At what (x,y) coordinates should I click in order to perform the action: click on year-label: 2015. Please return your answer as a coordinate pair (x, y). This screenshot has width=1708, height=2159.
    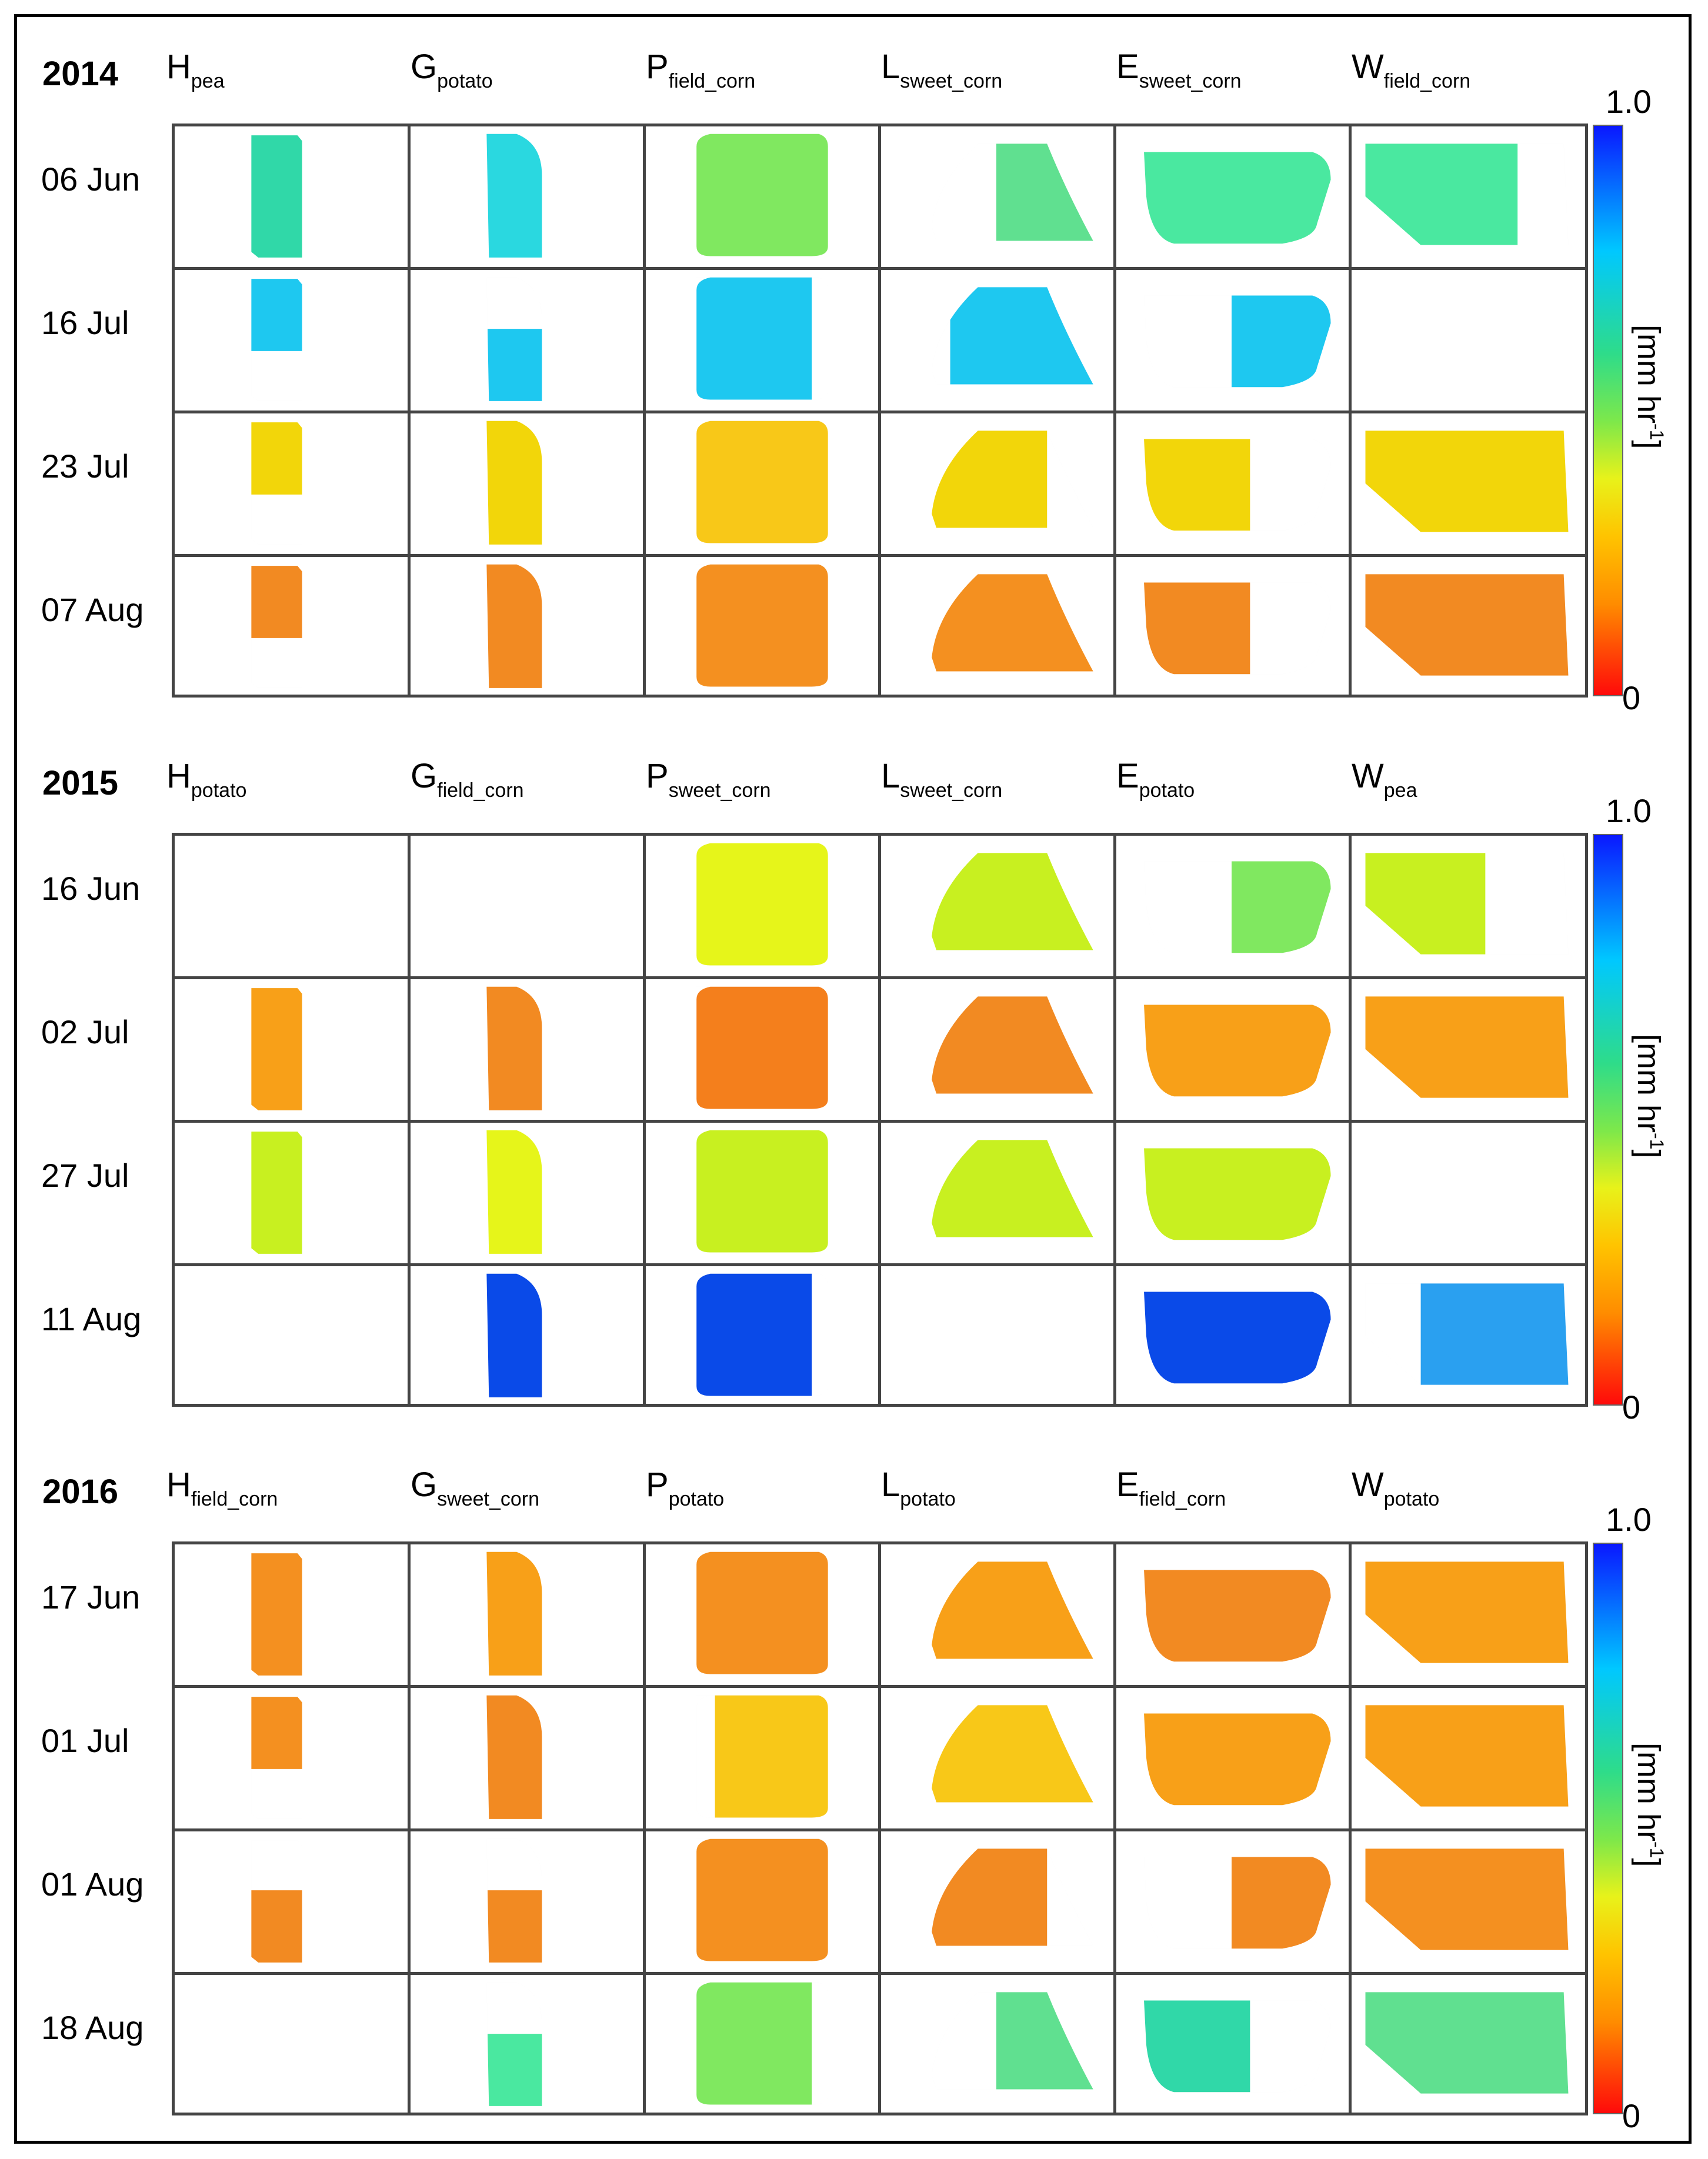
    Looking at the image, I should click on (80, 783).